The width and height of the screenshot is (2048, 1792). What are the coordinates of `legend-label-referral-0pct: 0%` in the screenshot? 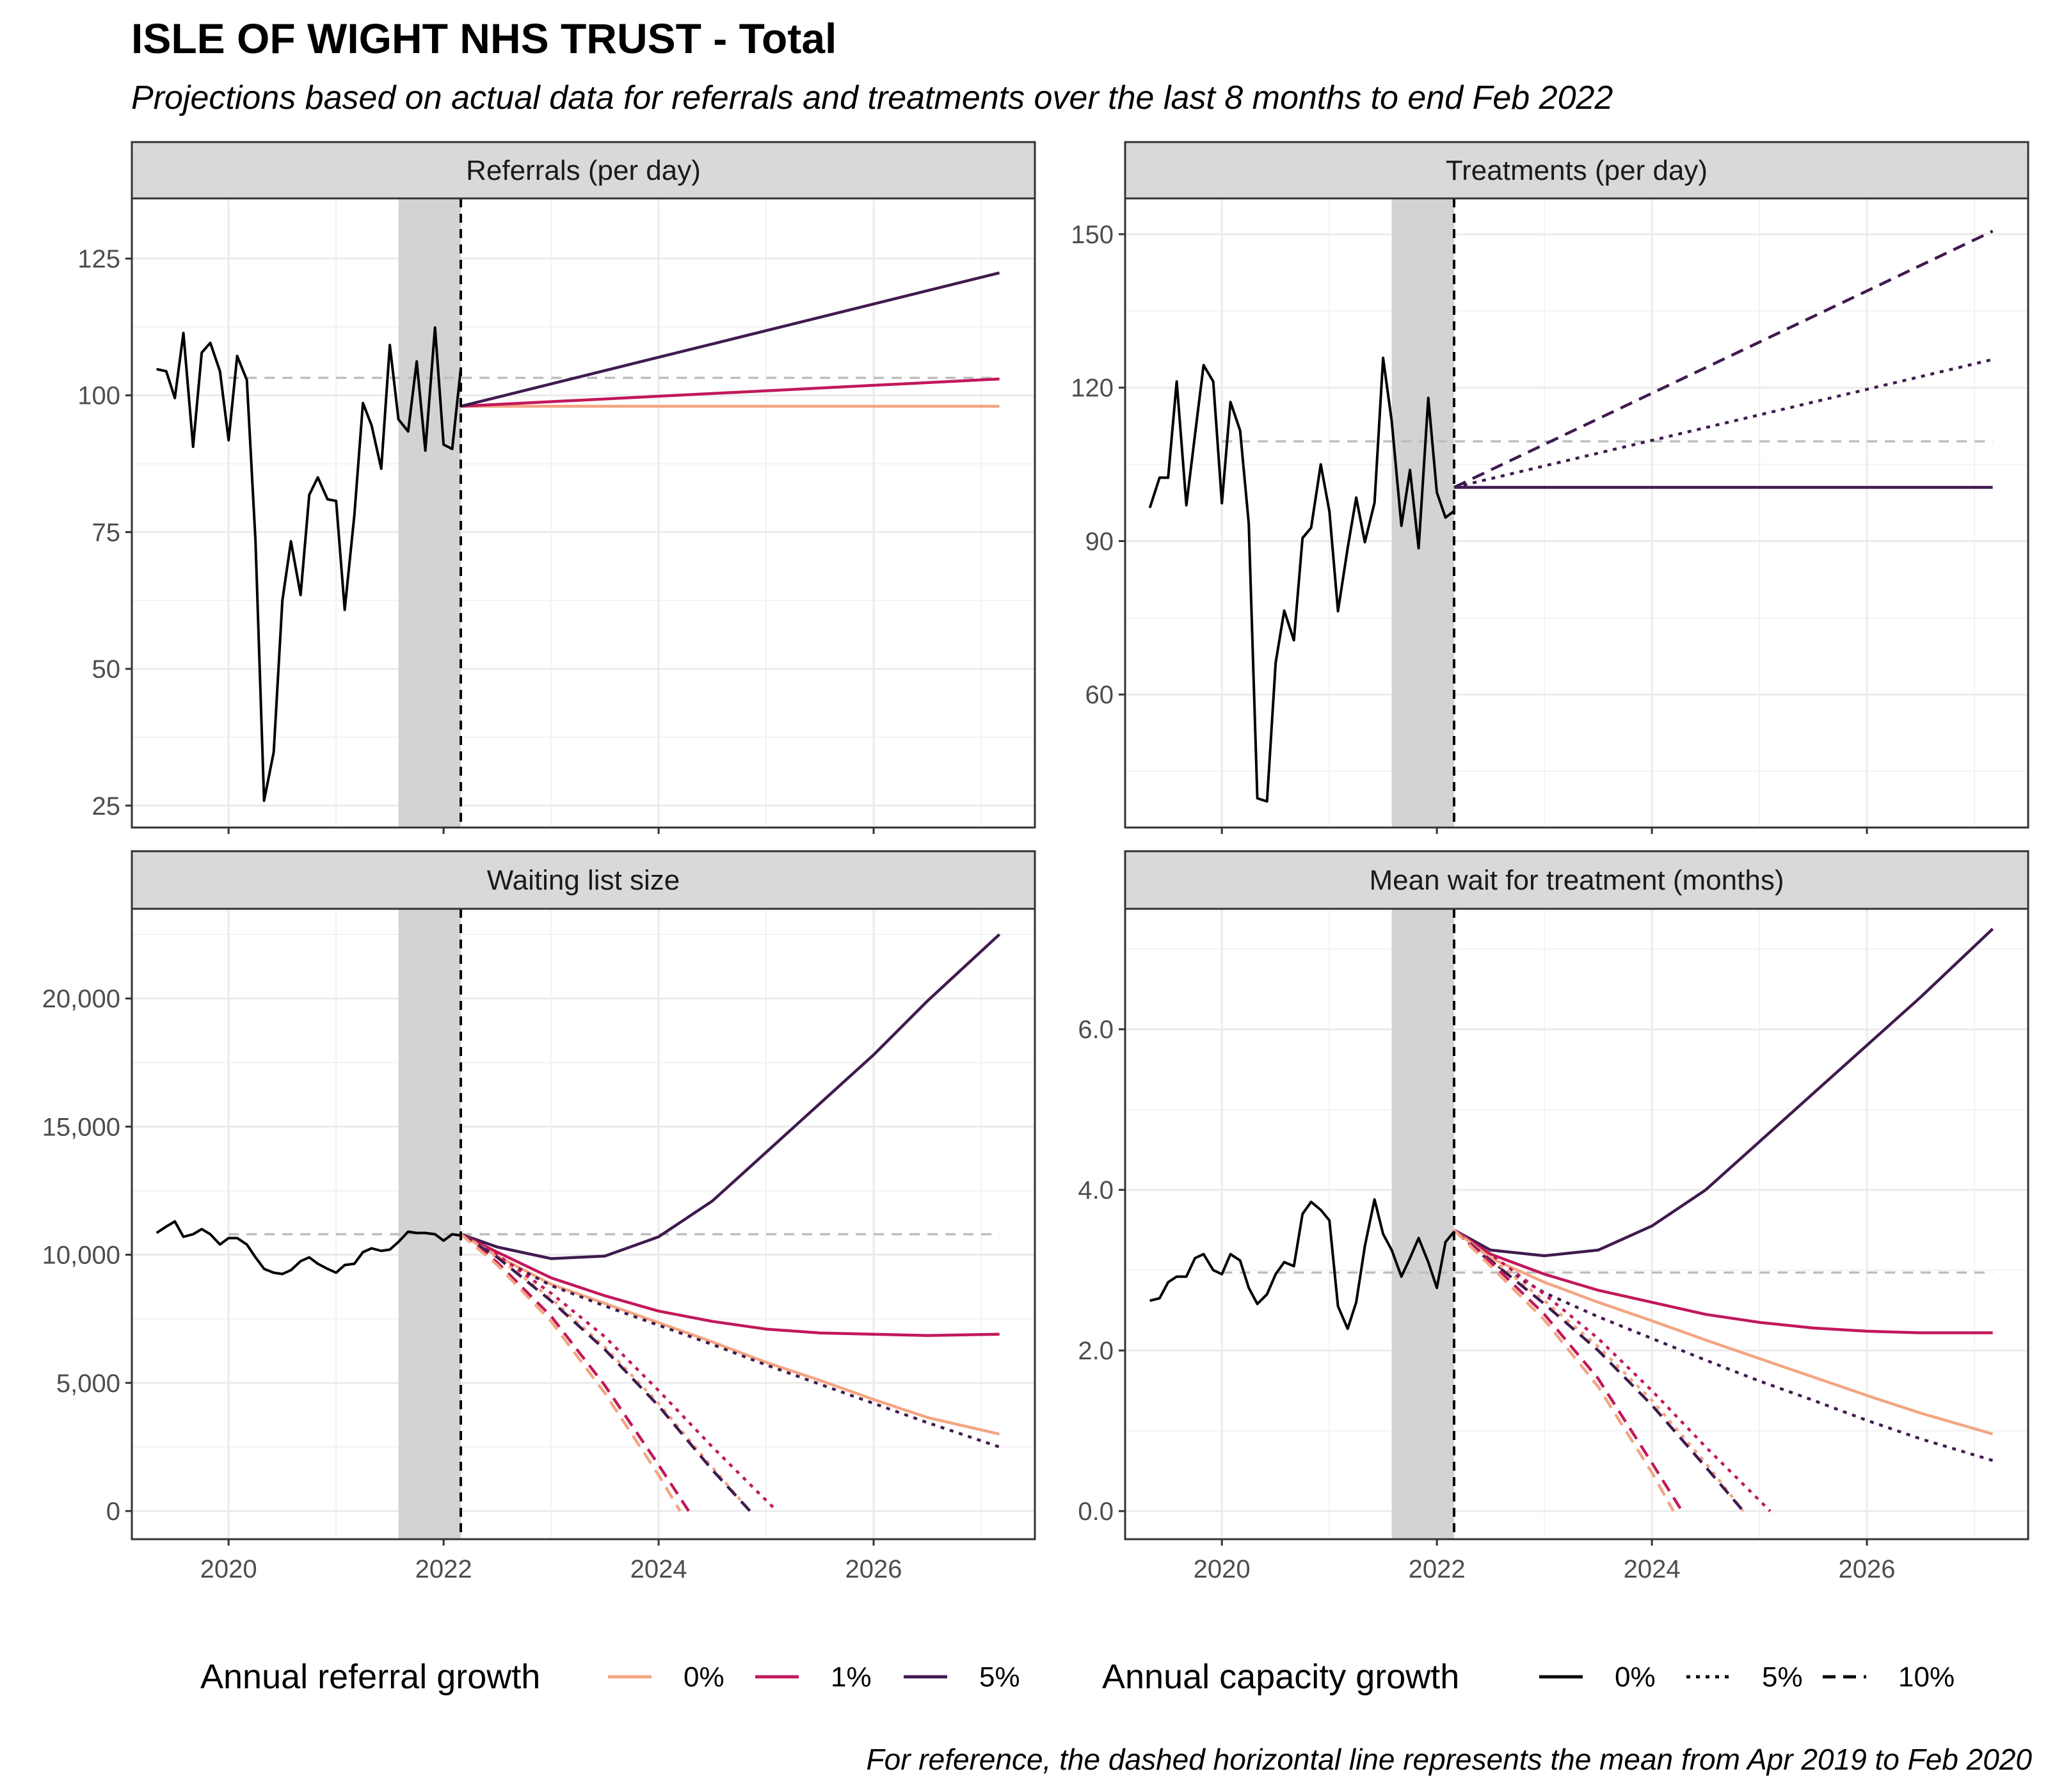 It's located at (704, 1677).